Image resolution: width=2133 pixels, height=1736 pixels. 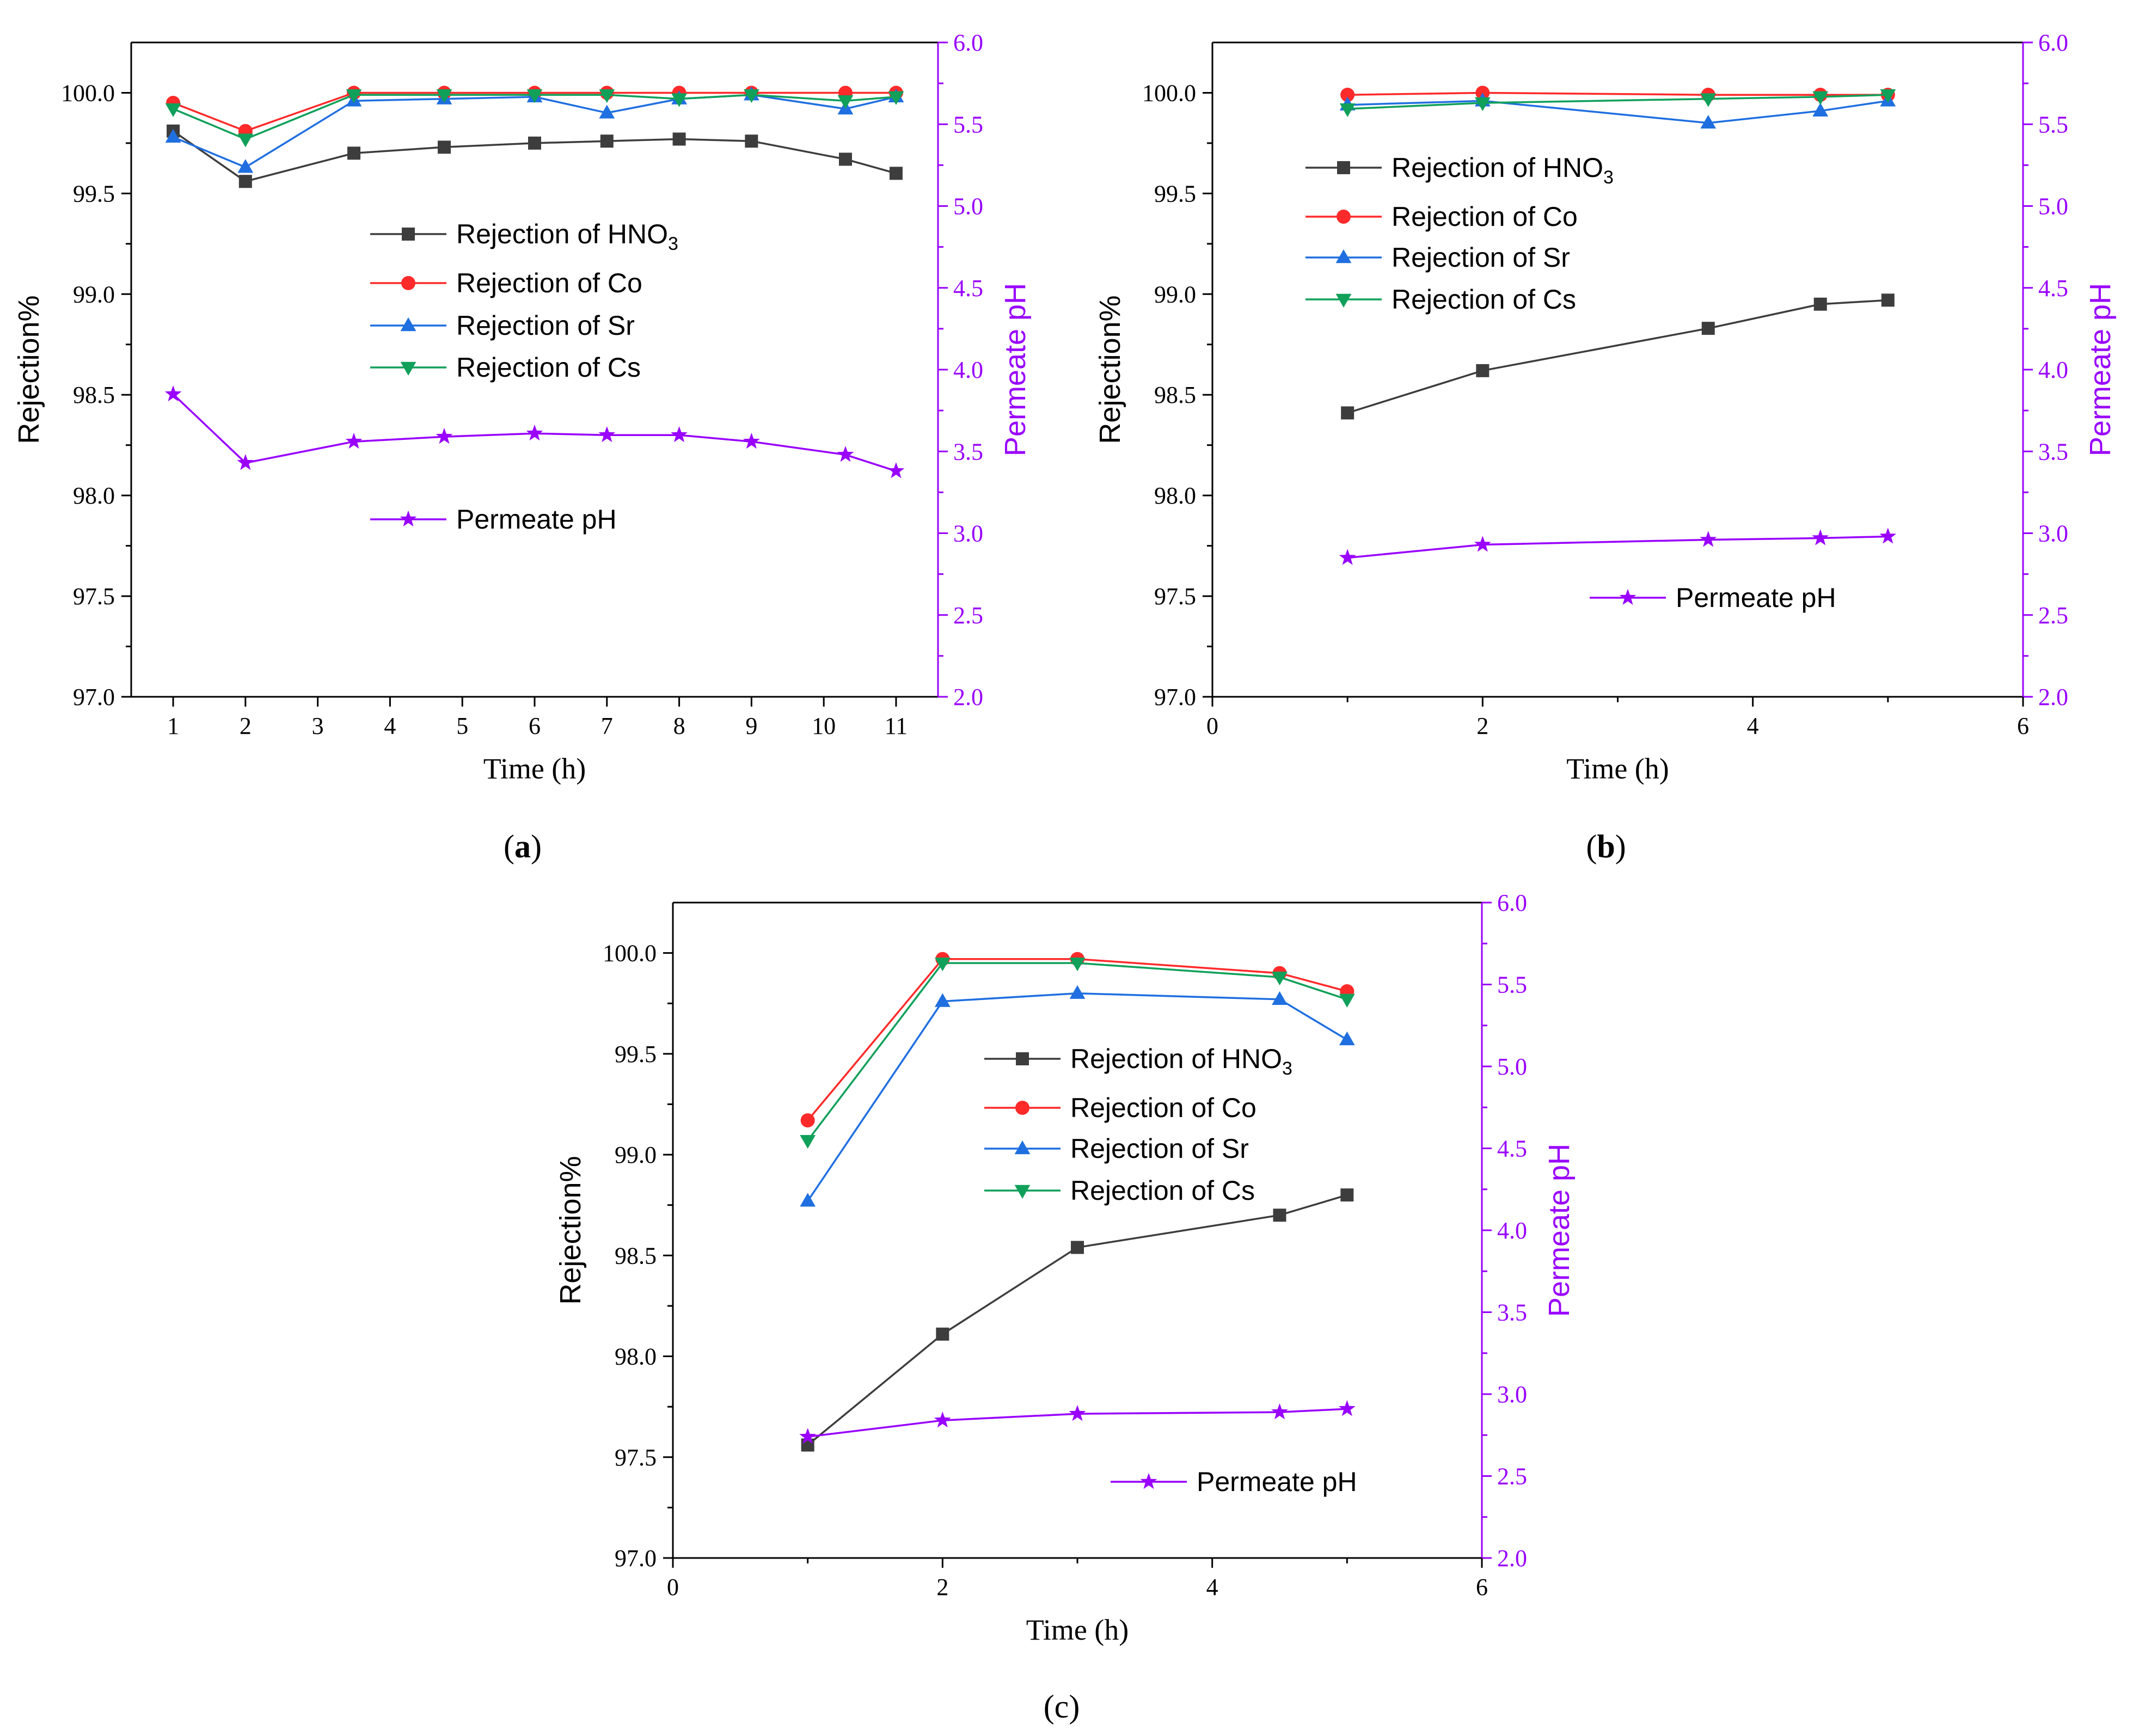 What do you see at coordinates (896, 726) in the screenshot?
I see `x-tick-label: 11` at bounding box center [896, 726].